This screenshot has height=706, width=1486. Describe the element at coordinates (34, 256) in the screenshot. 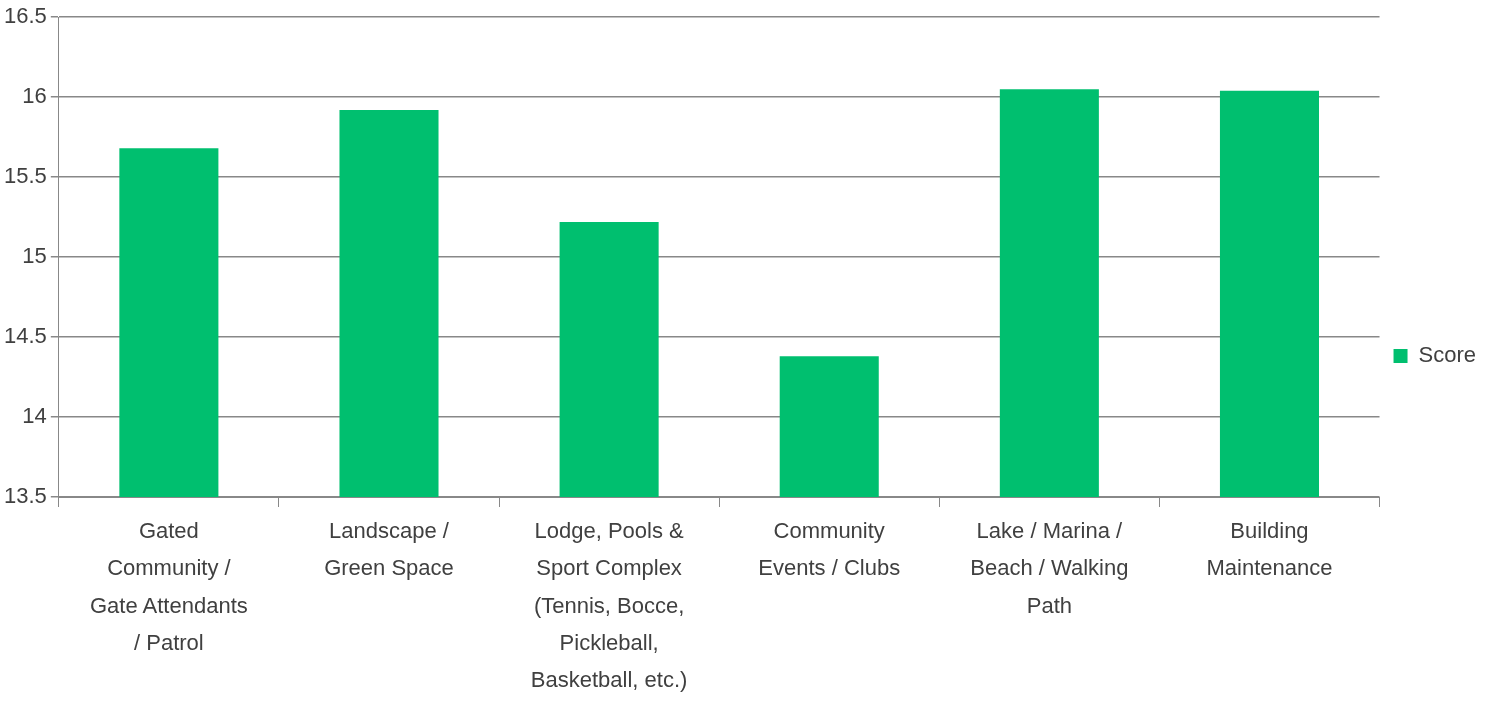

I see `y-tick-label: 15` at that location.